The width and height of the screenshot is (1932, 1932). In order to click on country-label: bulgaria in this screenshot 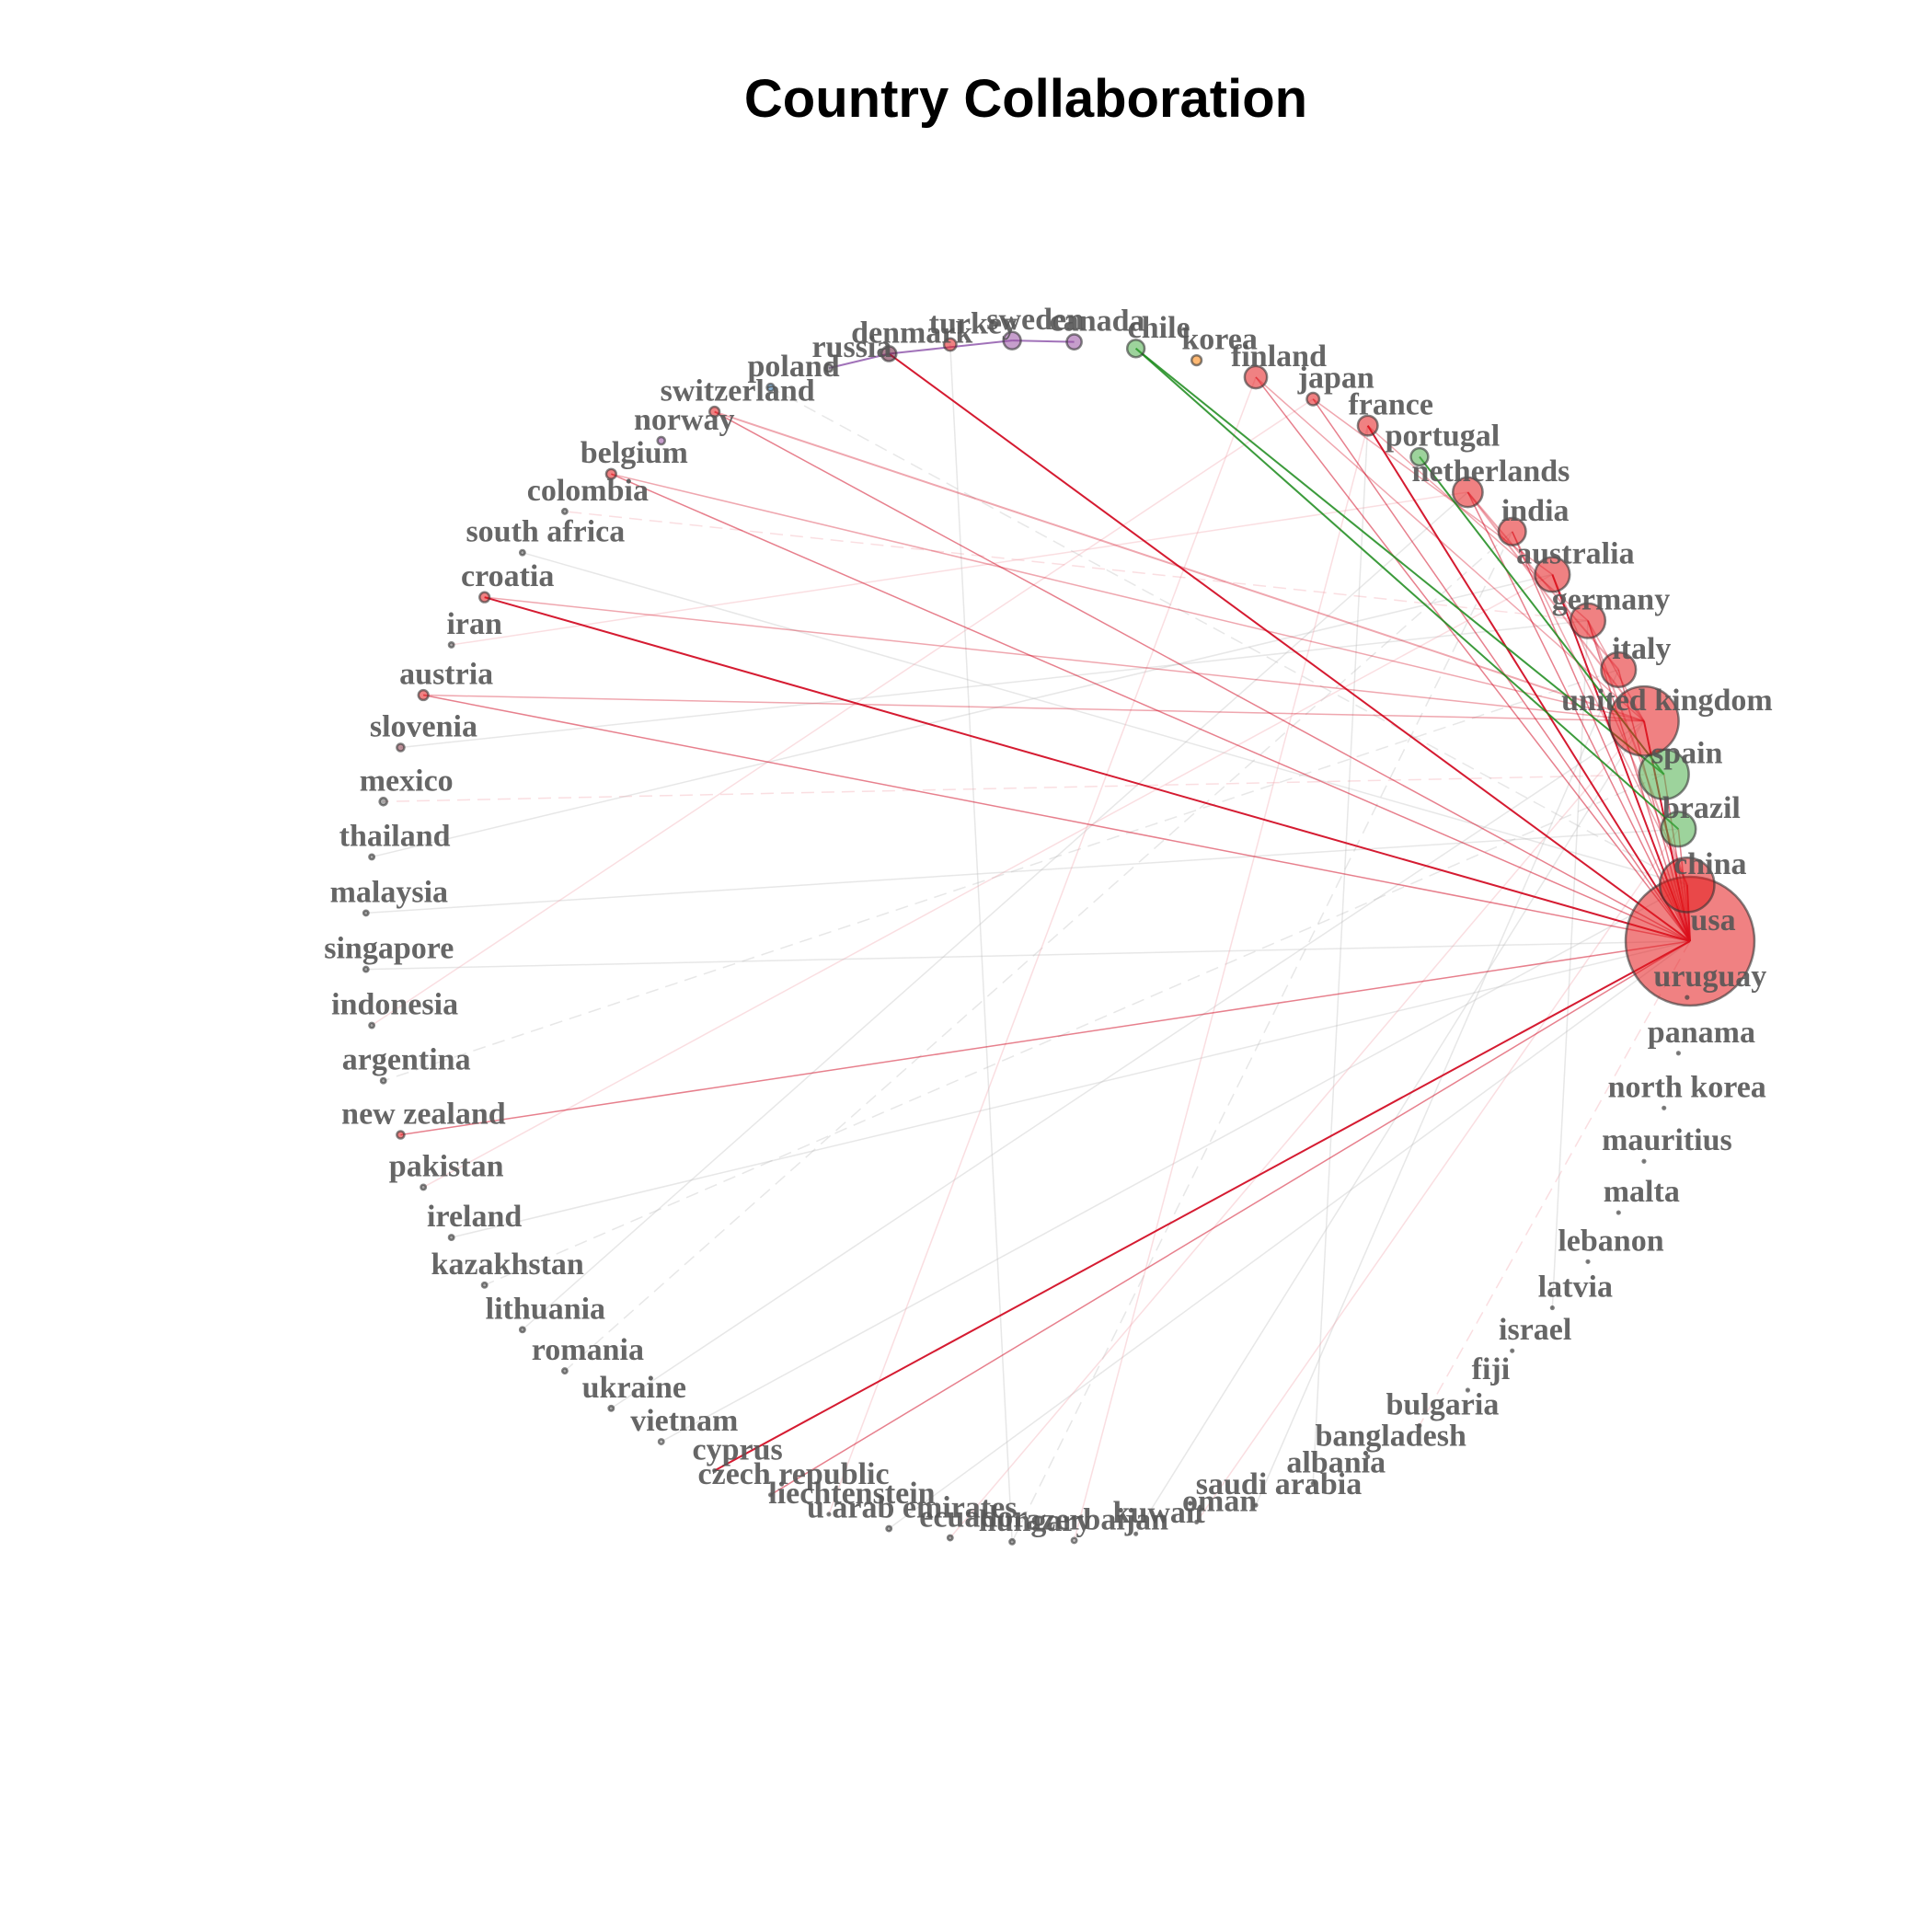, I will do `click(1443, 1404)`.